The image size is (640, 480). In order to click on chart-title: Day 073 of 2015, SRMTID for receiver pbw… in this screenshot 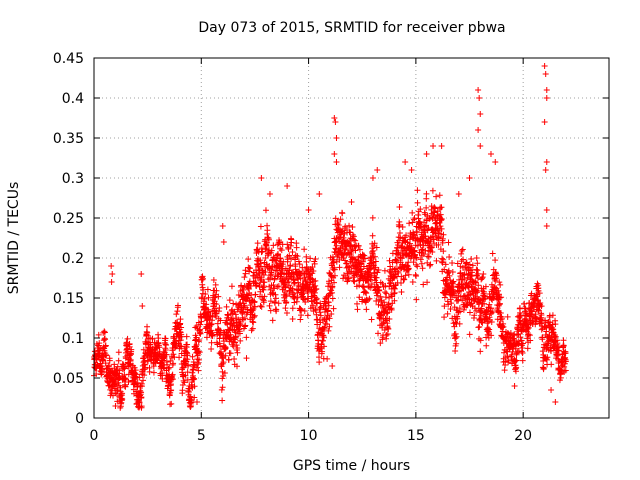, I will do `click(351, 28)`.